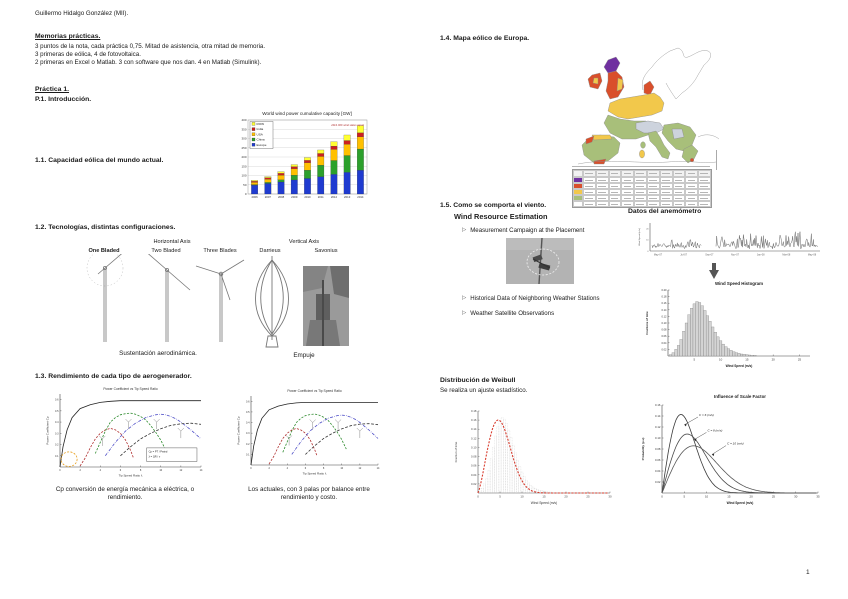  Describe the element at coordinates (248, 423) in the screenshot. I see `svg-text: 0.4` at that location.